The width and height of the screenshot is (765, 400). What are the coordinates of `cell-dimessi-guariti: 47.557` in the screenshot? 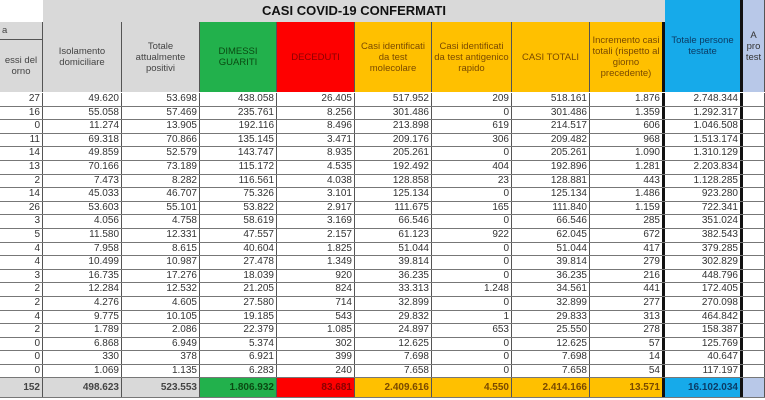 It's located at (238, 235).